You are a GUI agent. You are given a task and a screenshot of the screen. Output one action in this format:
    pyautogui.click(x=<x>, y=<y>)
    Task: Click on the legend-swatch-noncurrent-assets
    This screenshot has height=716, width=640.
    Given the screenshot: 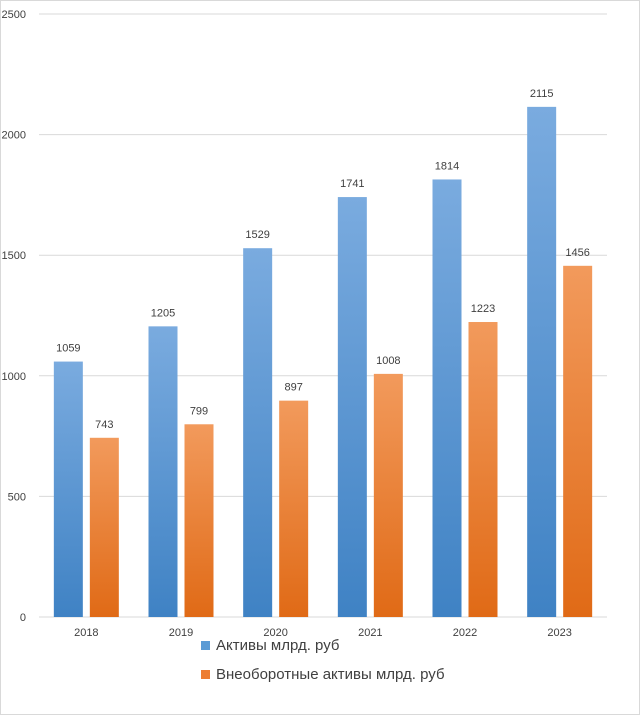 What is the action you would take?
    pyautogui.click(x=205, y=674)
    